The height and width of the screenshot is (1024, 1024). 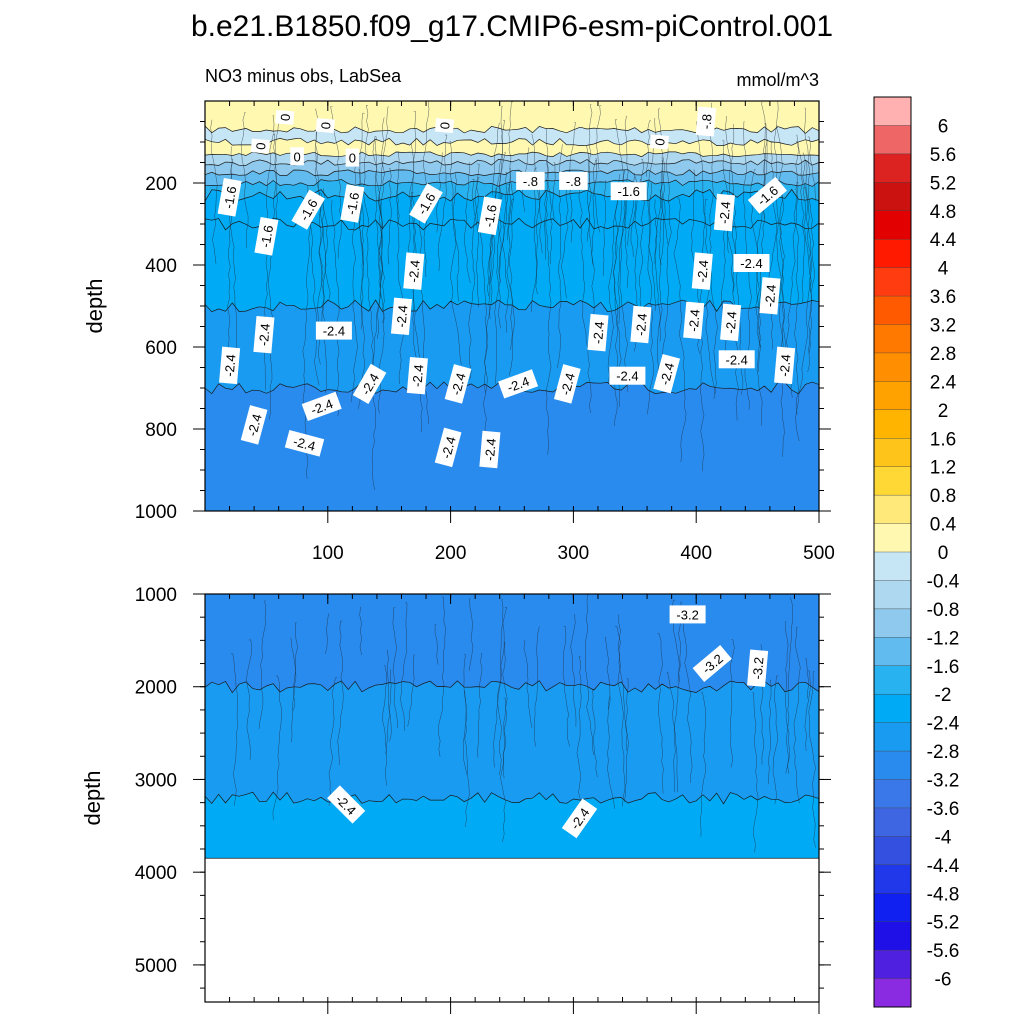 What do you see at coordinates (156, 595) in the screenshot?
I see `lower-y-tick-label-0: 1000` at bounding box center [156, 595].